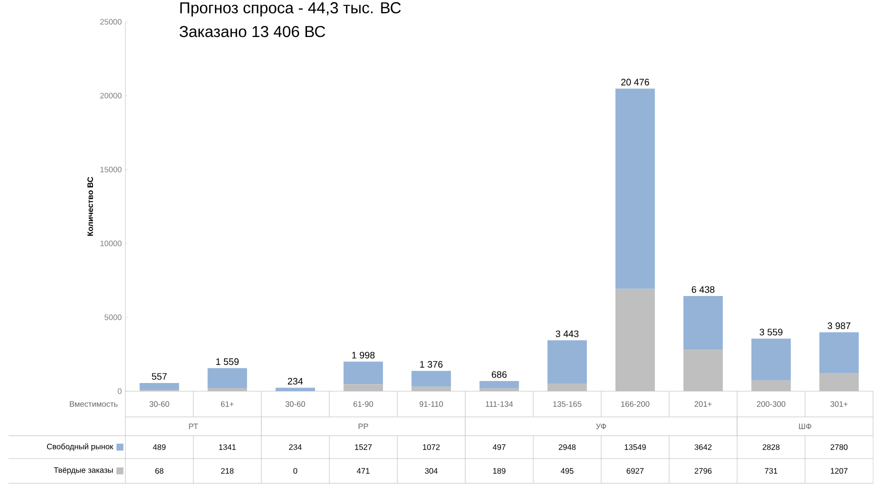 The image size is (877, 484). What do you see at coordinates (635, 82) in the screenshot?
I see `total-label: 20 476` at bounding box center [635, 82].